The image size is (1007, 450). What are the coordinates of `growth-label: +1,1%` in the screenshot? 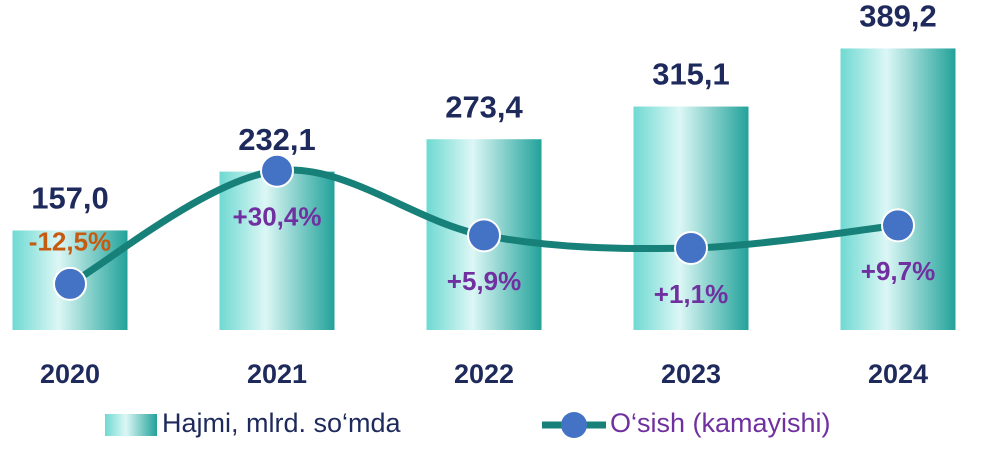 It's located at (691, 294).